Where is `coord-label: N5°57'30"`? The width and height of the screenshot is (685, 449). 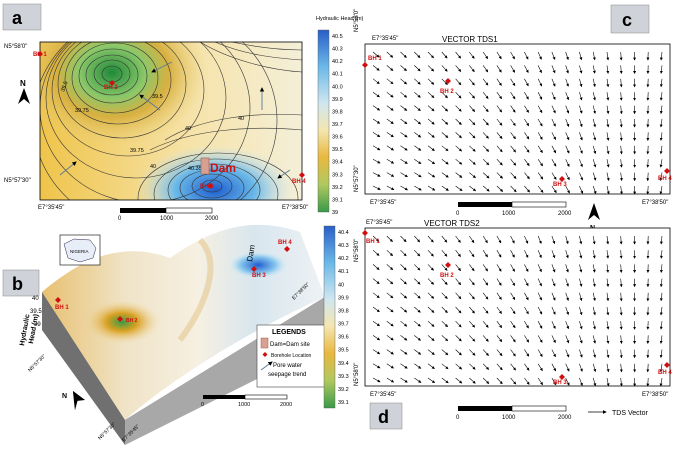
coord-label: N5°57'30" is located at coordinates (17, 181).